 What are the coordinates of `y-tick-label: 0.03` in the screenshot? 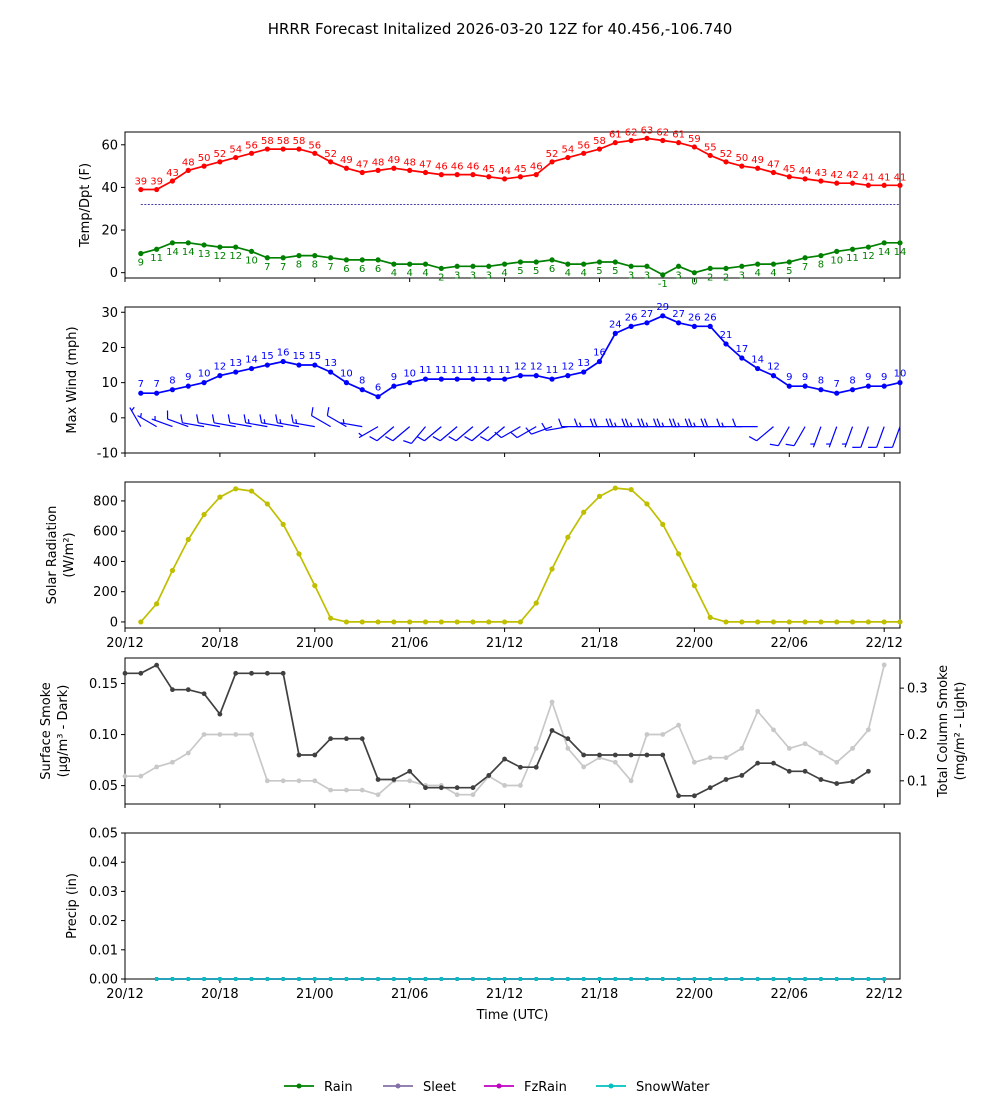 It's located at (103, 892).